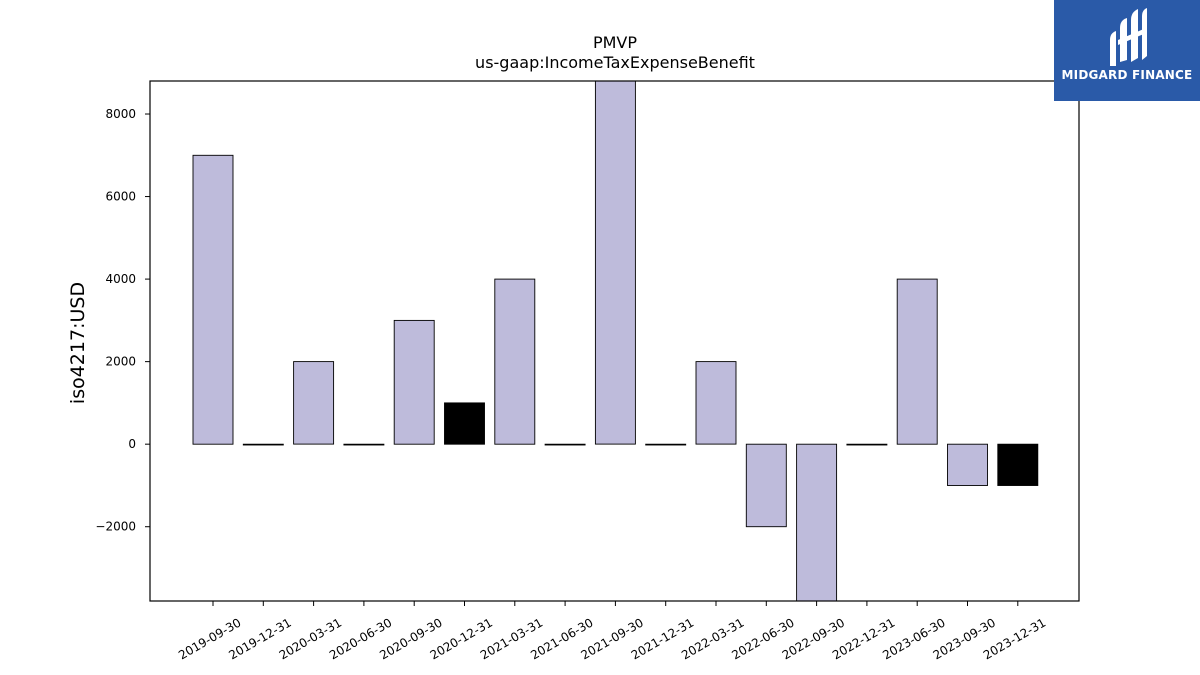  What do you see at coordinates (78, 343) in the screenshot?
I see `y-axis-label: iso4217:USD` at bounding box center [78, 343].